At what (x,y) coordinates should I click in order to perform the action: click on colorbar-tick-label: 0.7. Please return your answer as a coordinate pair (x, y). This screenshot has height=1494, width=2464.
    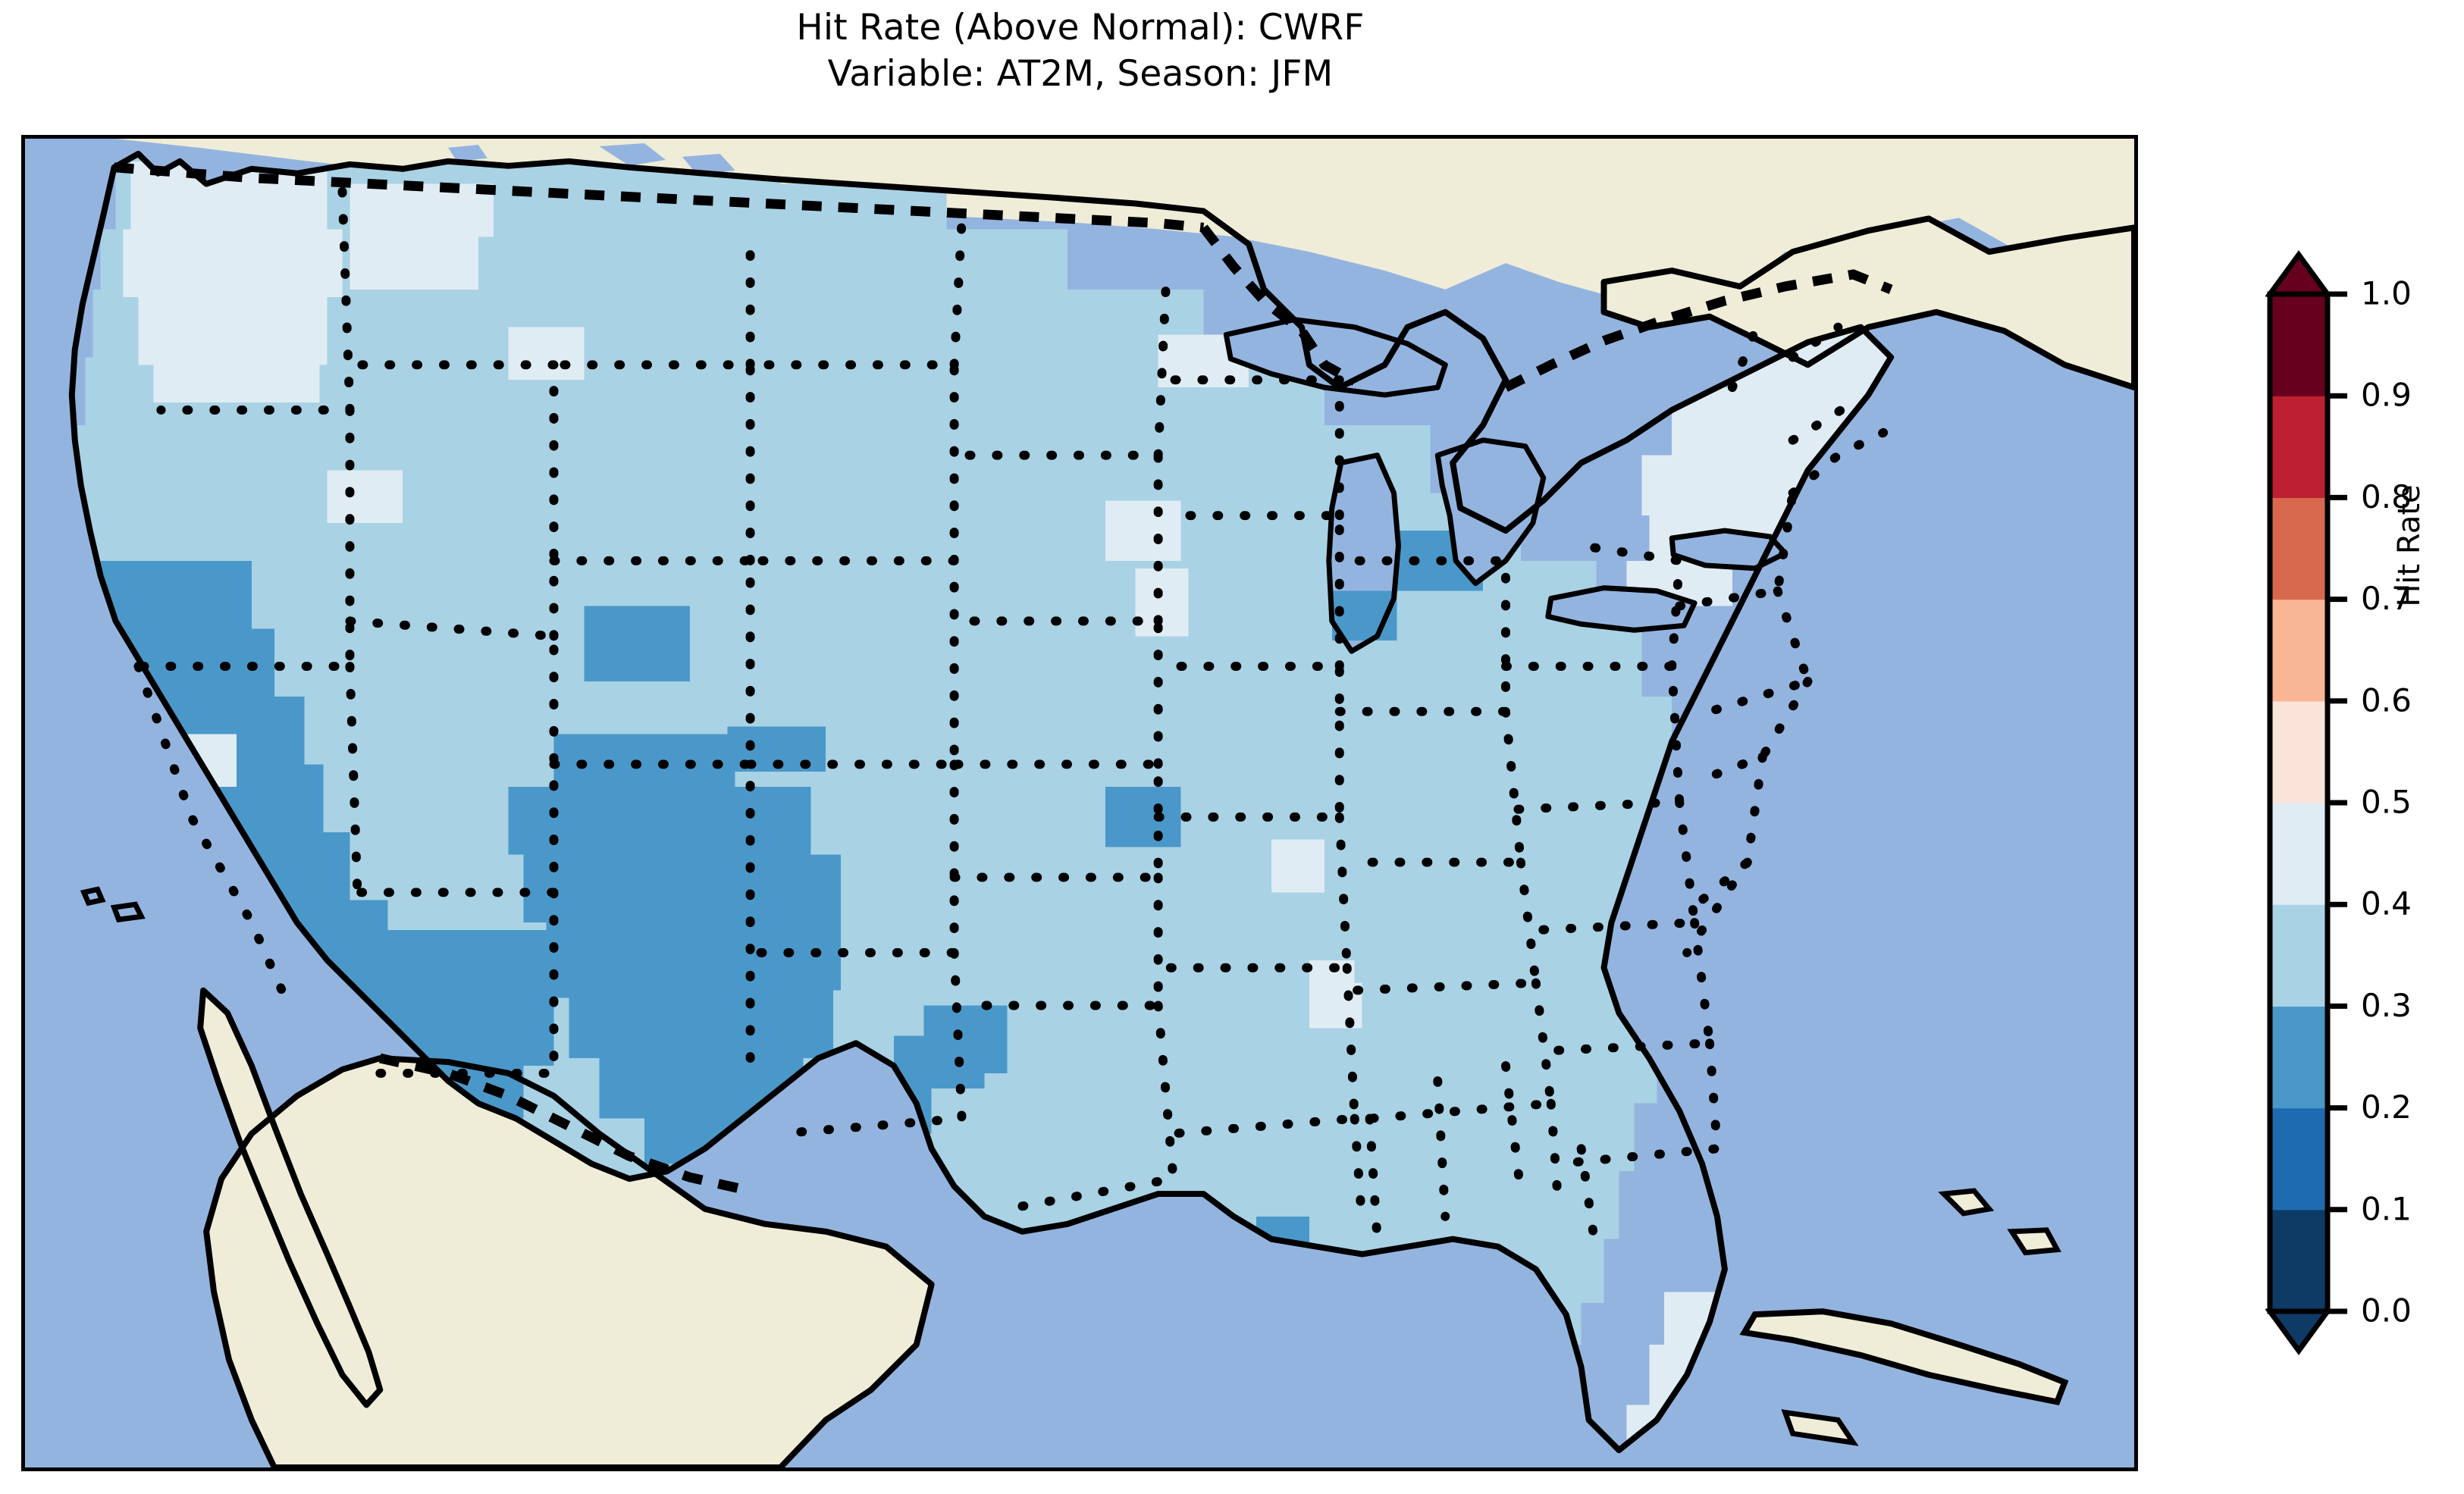
    Looking at the image, I should click on (2387, 598).